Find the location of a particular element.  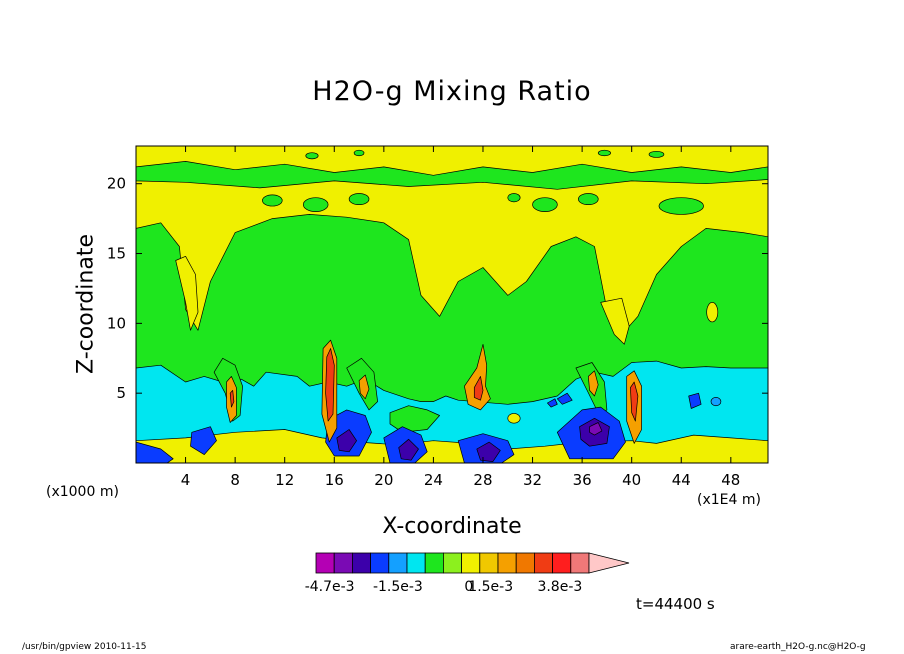

x-tick-label: 12 is located at coordinates (284, 480).